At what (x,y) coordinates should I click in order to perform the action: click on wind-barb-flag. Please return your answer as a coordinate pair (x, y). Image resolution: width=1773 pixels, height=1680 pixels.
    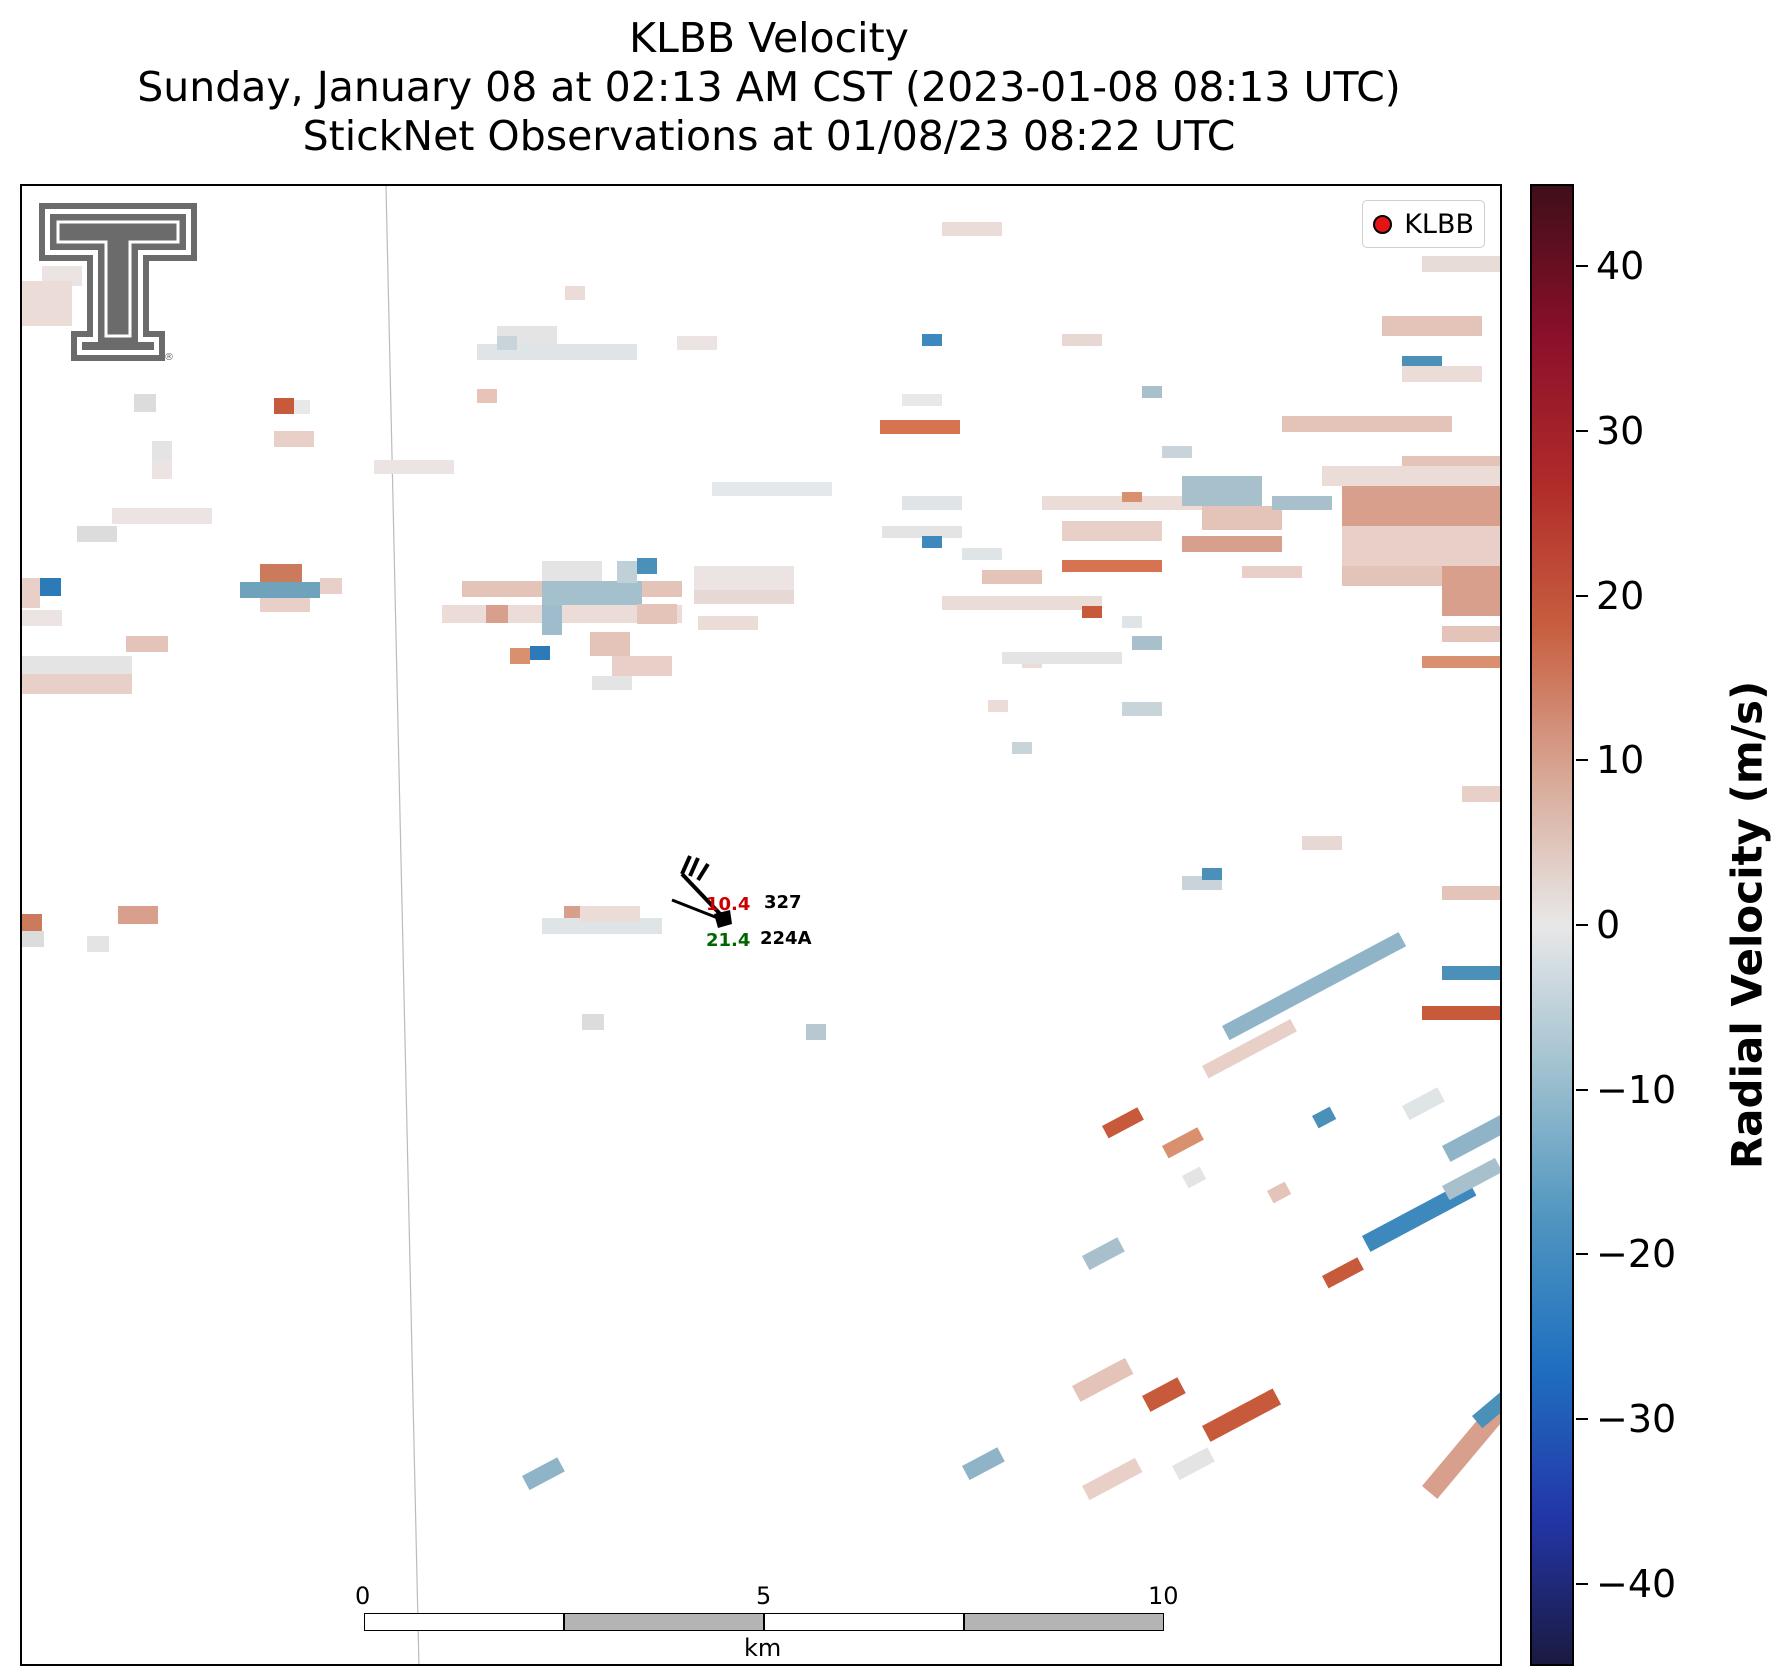
    Looking at the image, I should click on (686, 865).